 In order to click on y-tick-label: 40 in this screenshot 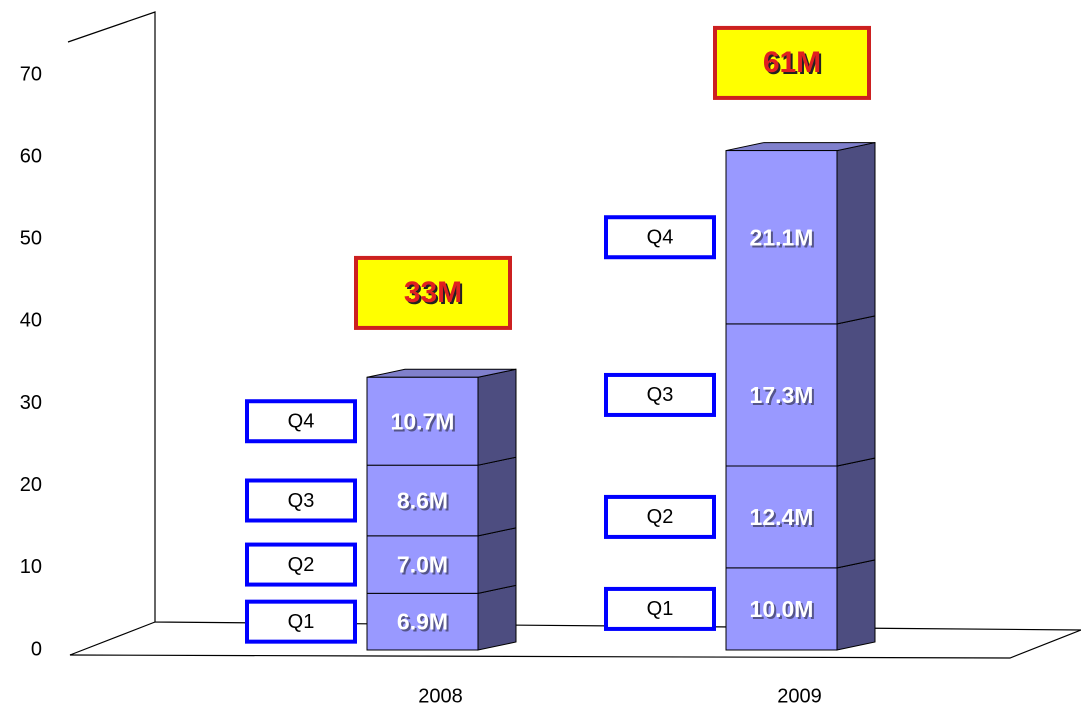, I will do `click(31, 321)`.